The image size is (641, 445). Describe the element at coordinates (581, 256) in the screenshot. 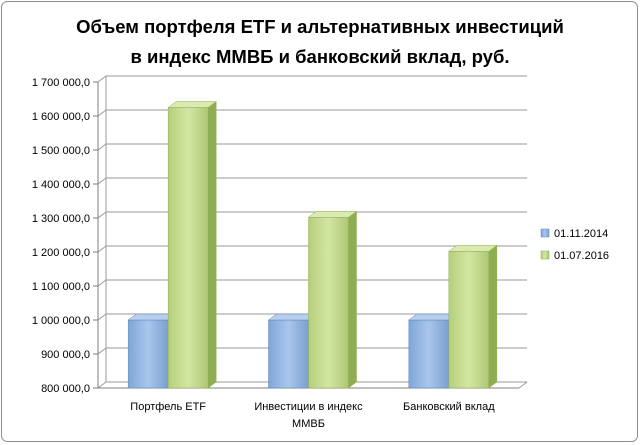

I see `legend-label: 01.07.2016` at that location.